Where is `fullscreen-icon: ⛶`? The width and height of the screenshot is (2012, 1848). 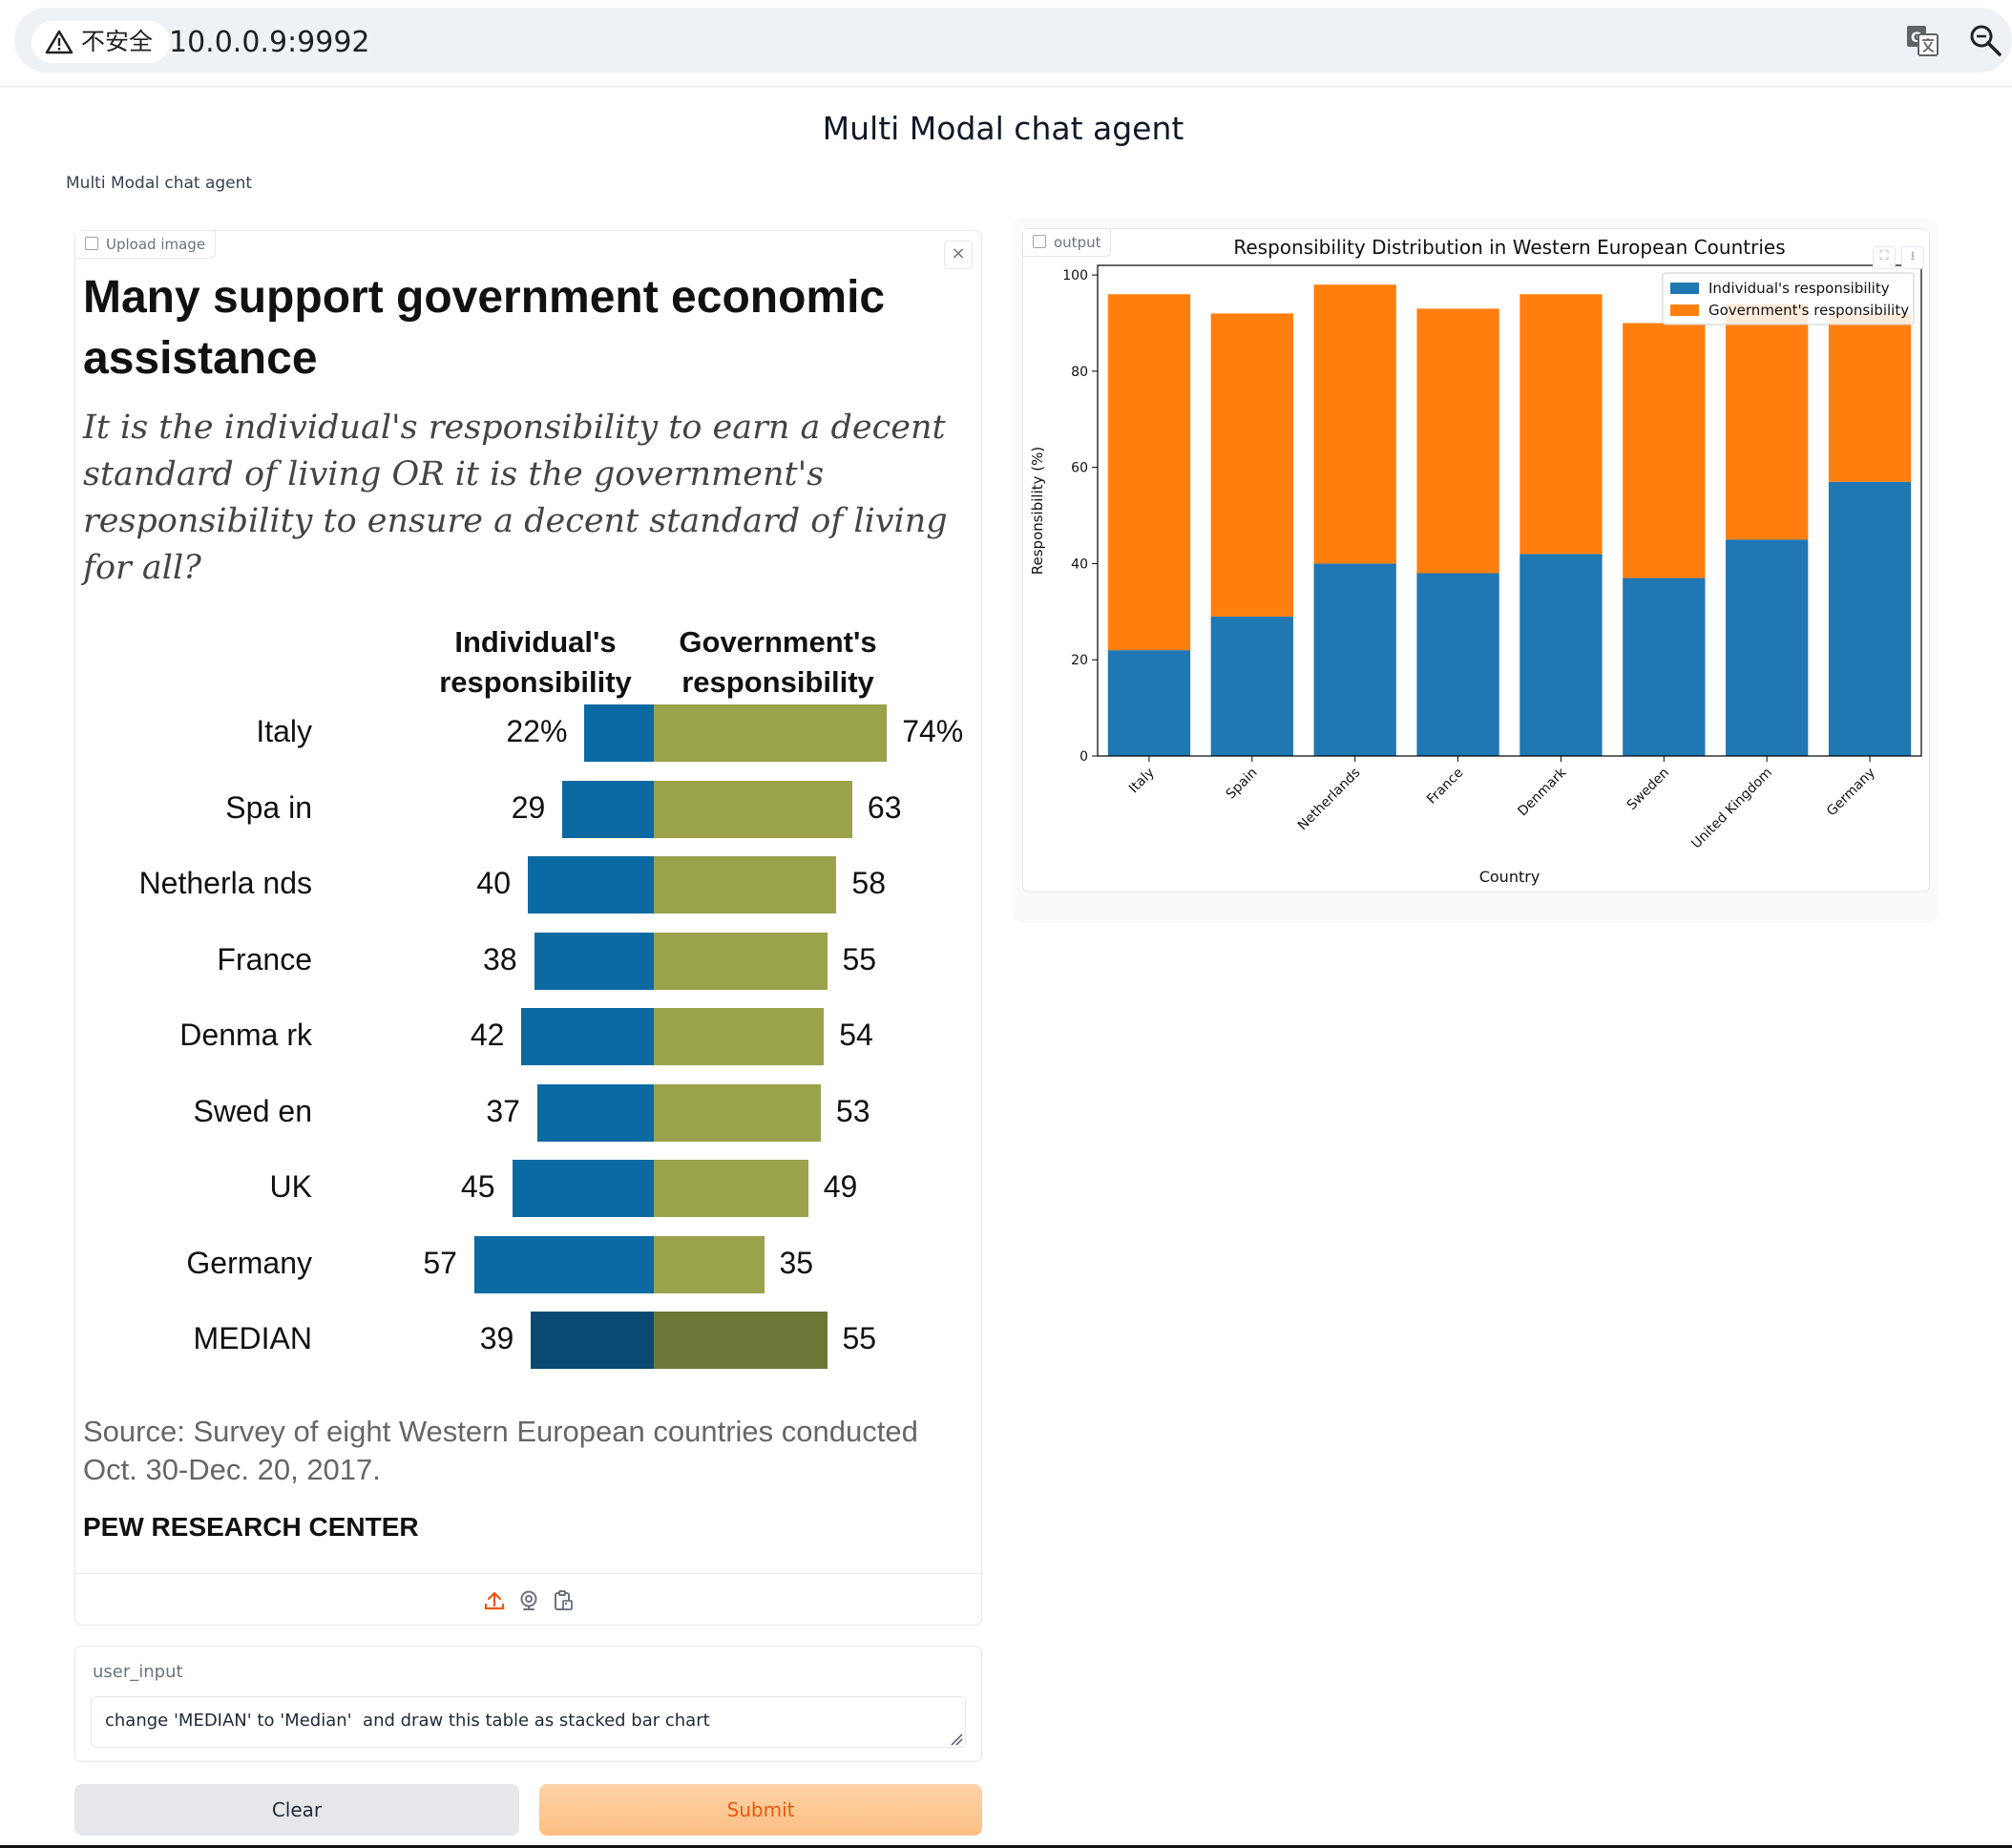 fullscreen-icon: ⛶ is located at coordinates (1884, 257).